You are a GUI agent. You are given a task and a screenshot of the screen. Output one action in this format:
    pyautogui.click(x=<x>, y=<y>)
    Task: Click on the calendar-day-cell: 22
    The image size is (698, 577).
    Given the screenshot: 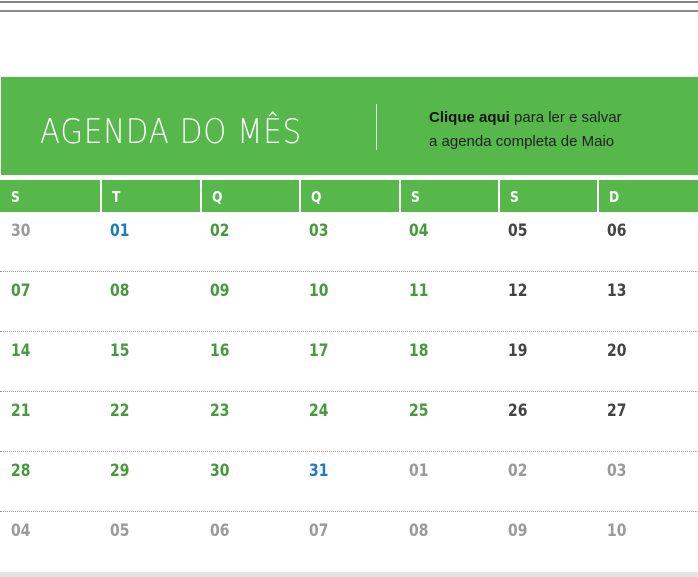 What is the action you would take?
    pyautogui.click(x=150, y=422)
    